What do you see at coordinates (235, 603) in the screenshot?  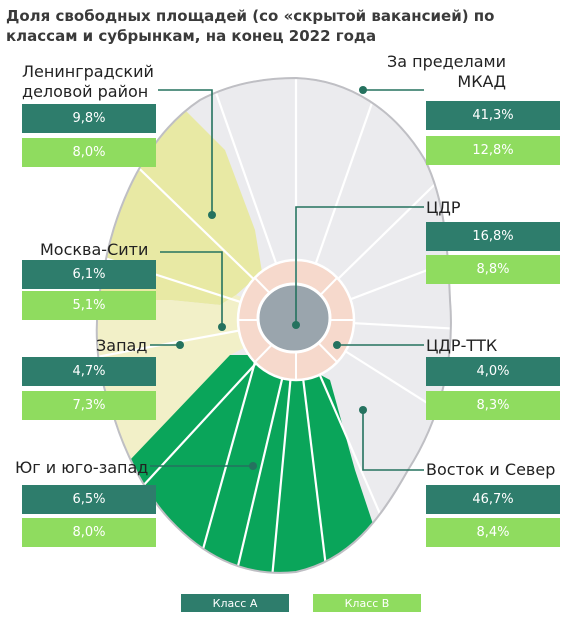 I see `legend-class-a: Класс А` at bounding box center [235, 603].